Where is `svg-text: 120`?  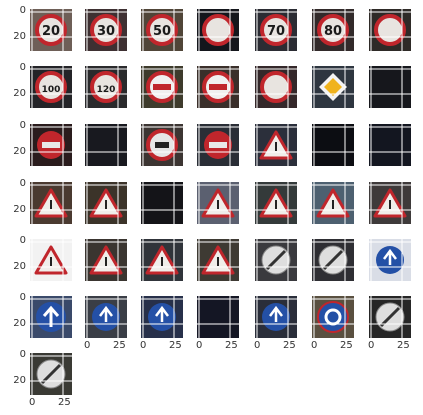 svg-text: 120 is located at coordinates (106, 90).